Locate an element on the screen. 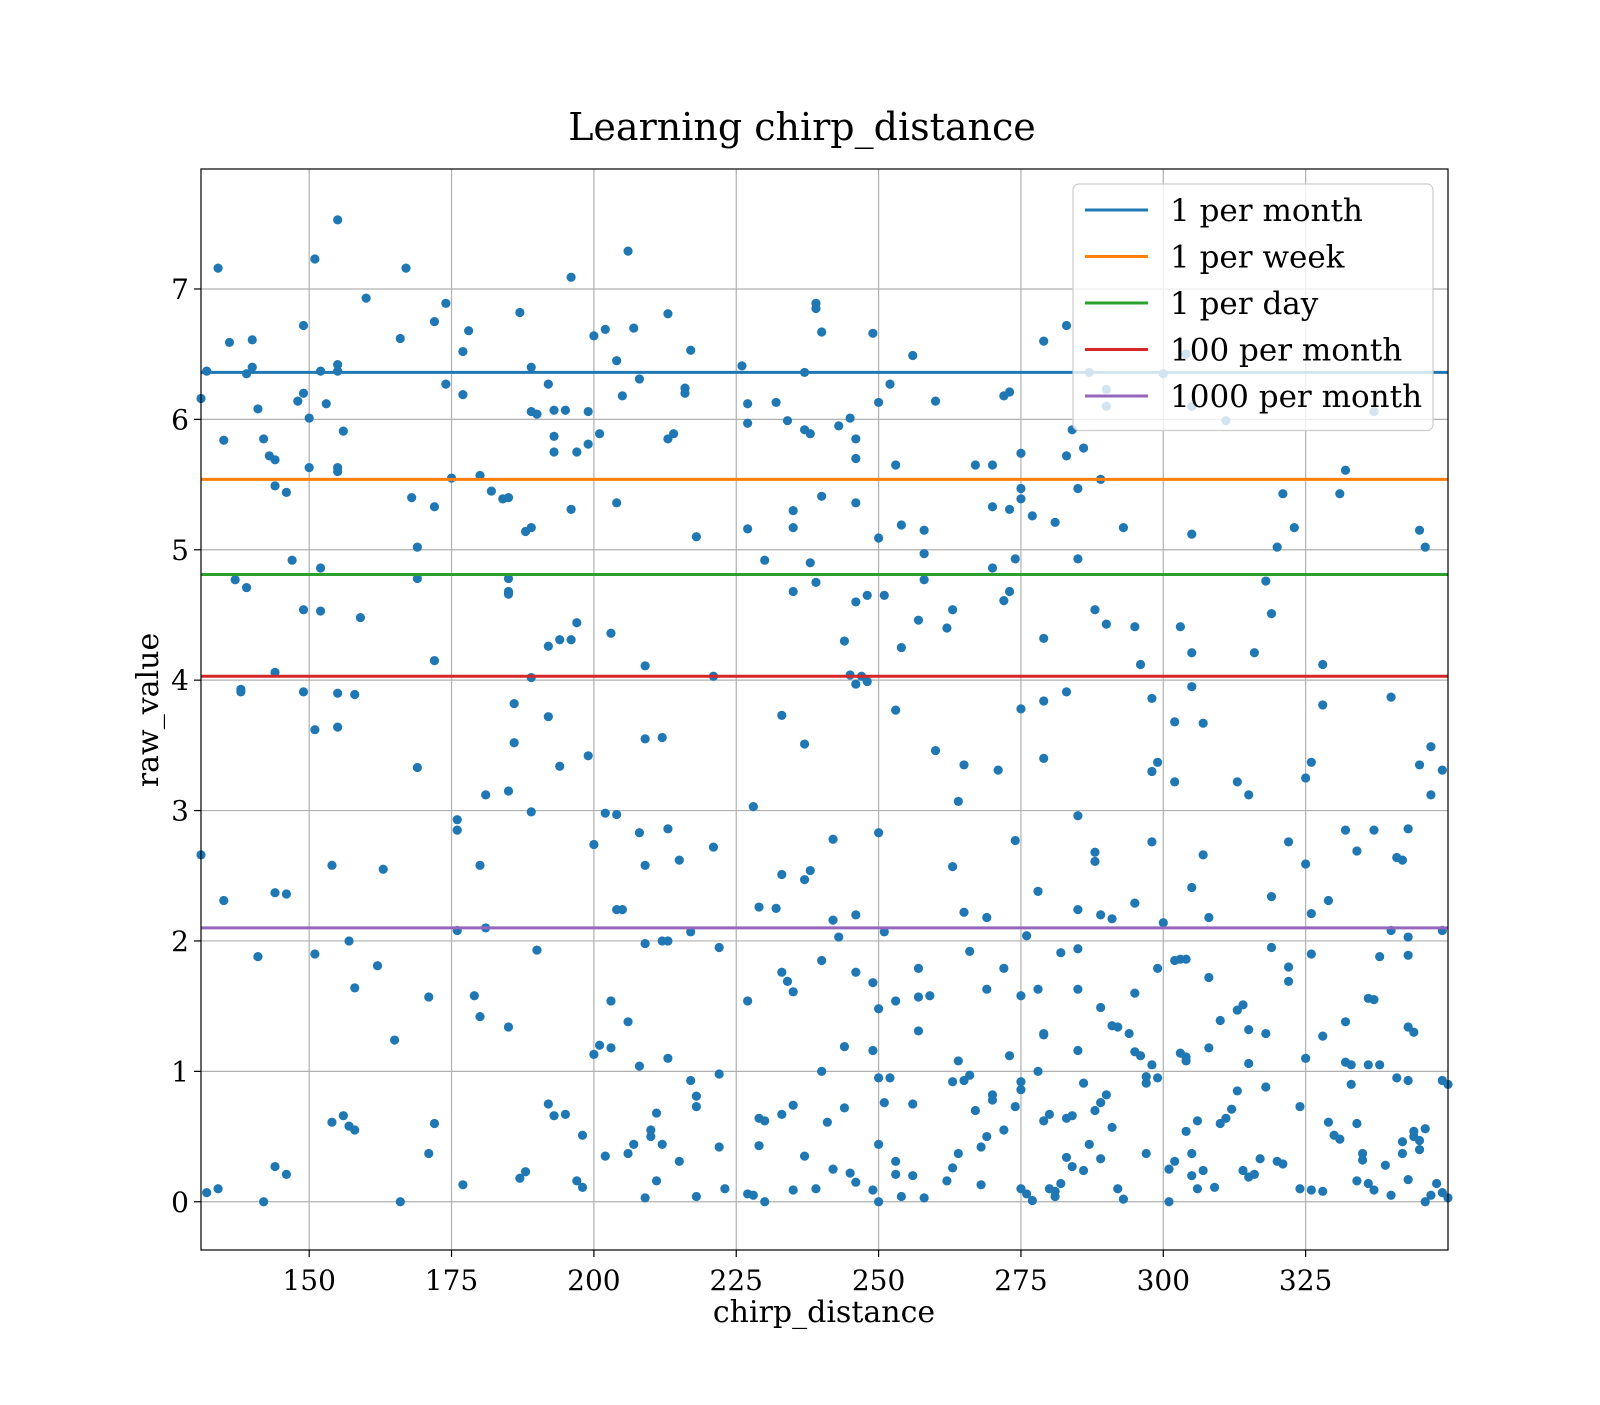 The height and width of the screenshot is (1405, 1600). y-tick-label: 0 is located at coordinates (180, 1202).